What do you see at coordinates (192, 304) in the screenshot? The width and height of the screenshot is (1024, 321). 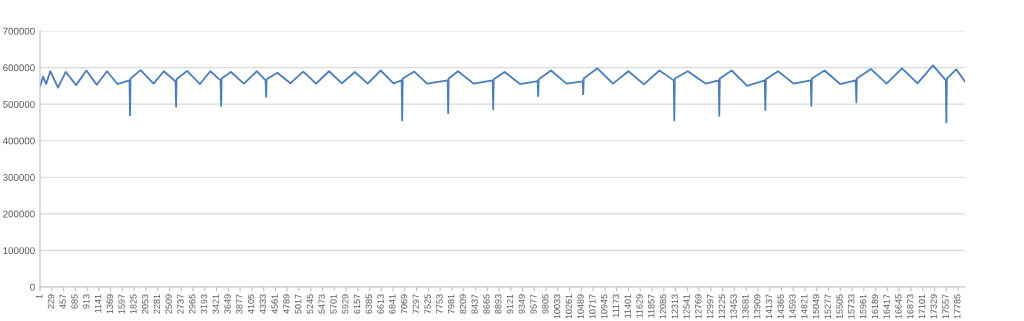 I see `x-tick-label: 2965` at bounding box center [192, 304].